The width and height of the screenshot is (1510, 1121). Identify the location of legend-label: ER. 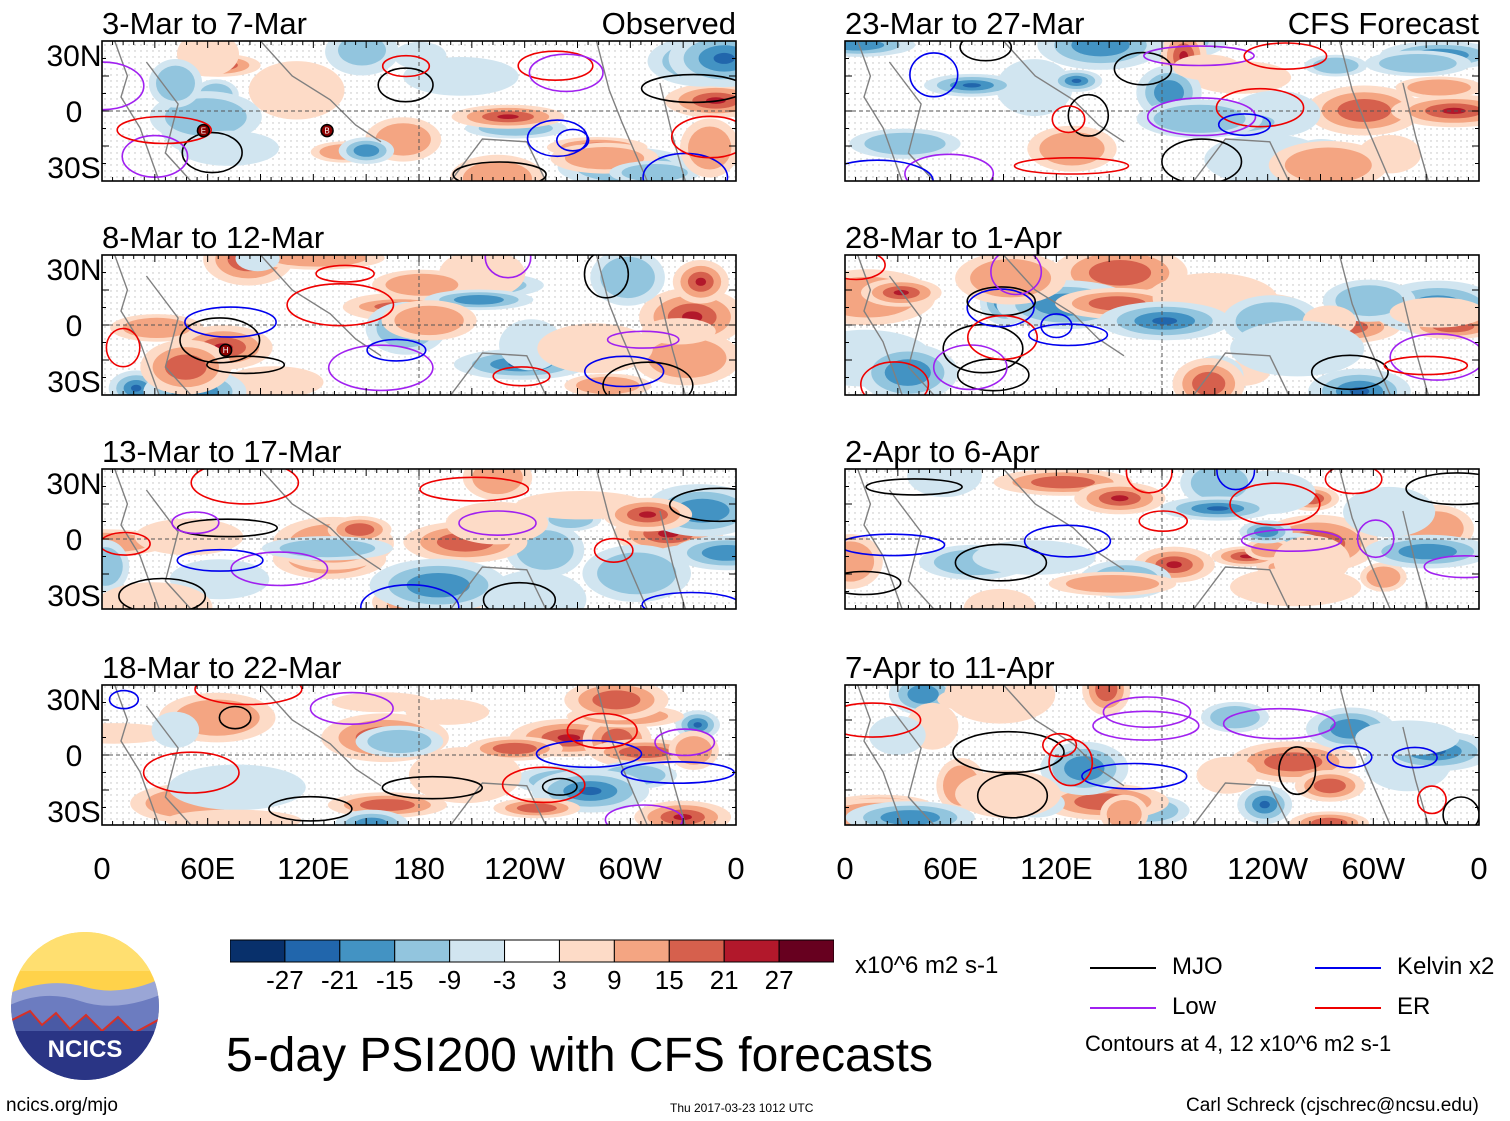
(1414, 1006).